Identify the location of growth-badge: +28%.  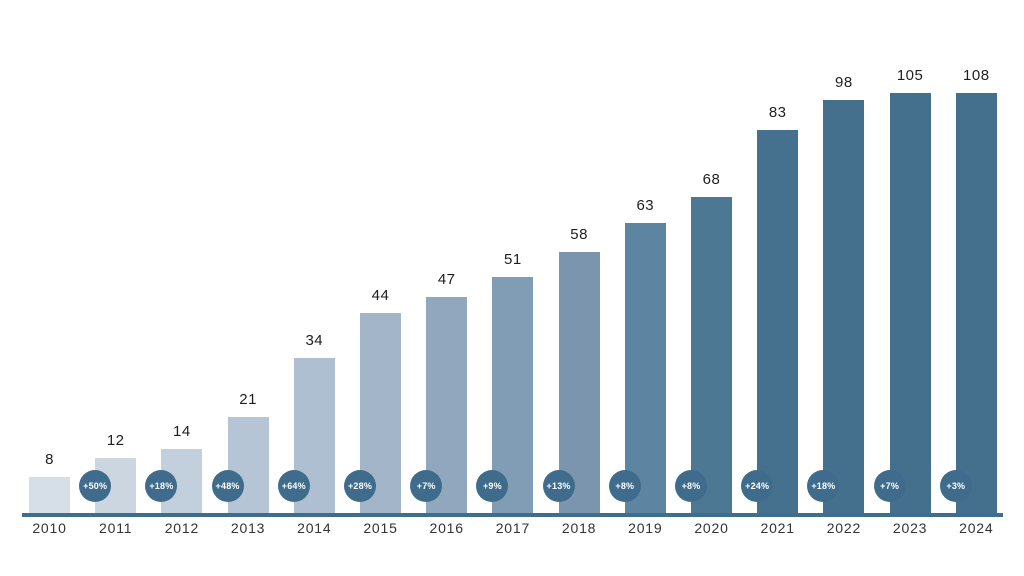
(360, 486).